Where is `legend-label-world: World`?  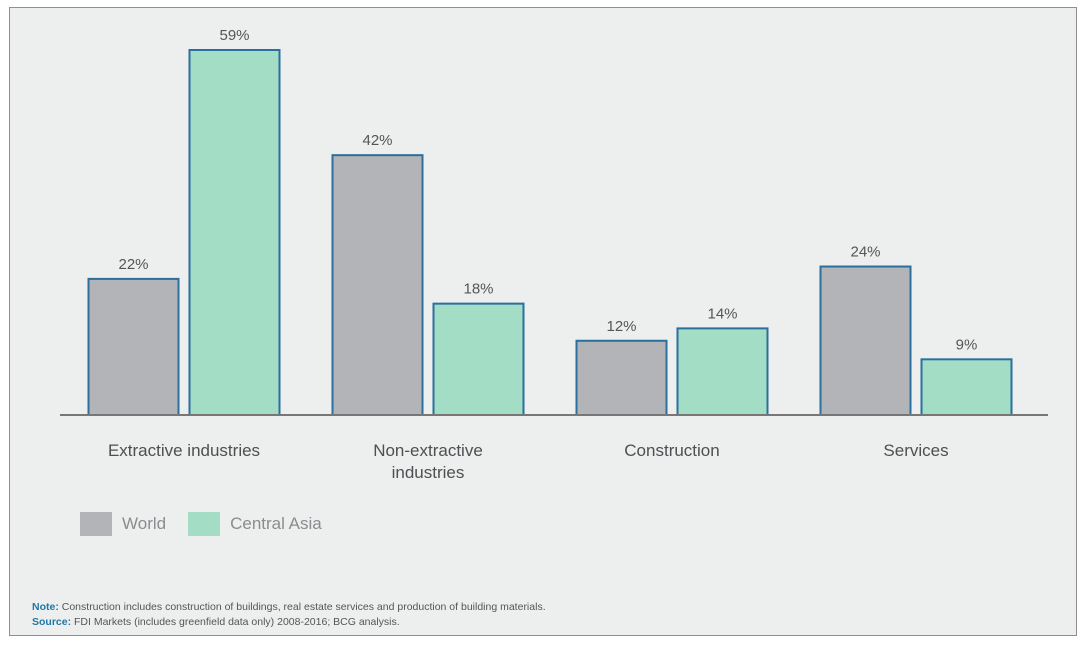 legend-label-world: World is located at coordinates (144, 523).